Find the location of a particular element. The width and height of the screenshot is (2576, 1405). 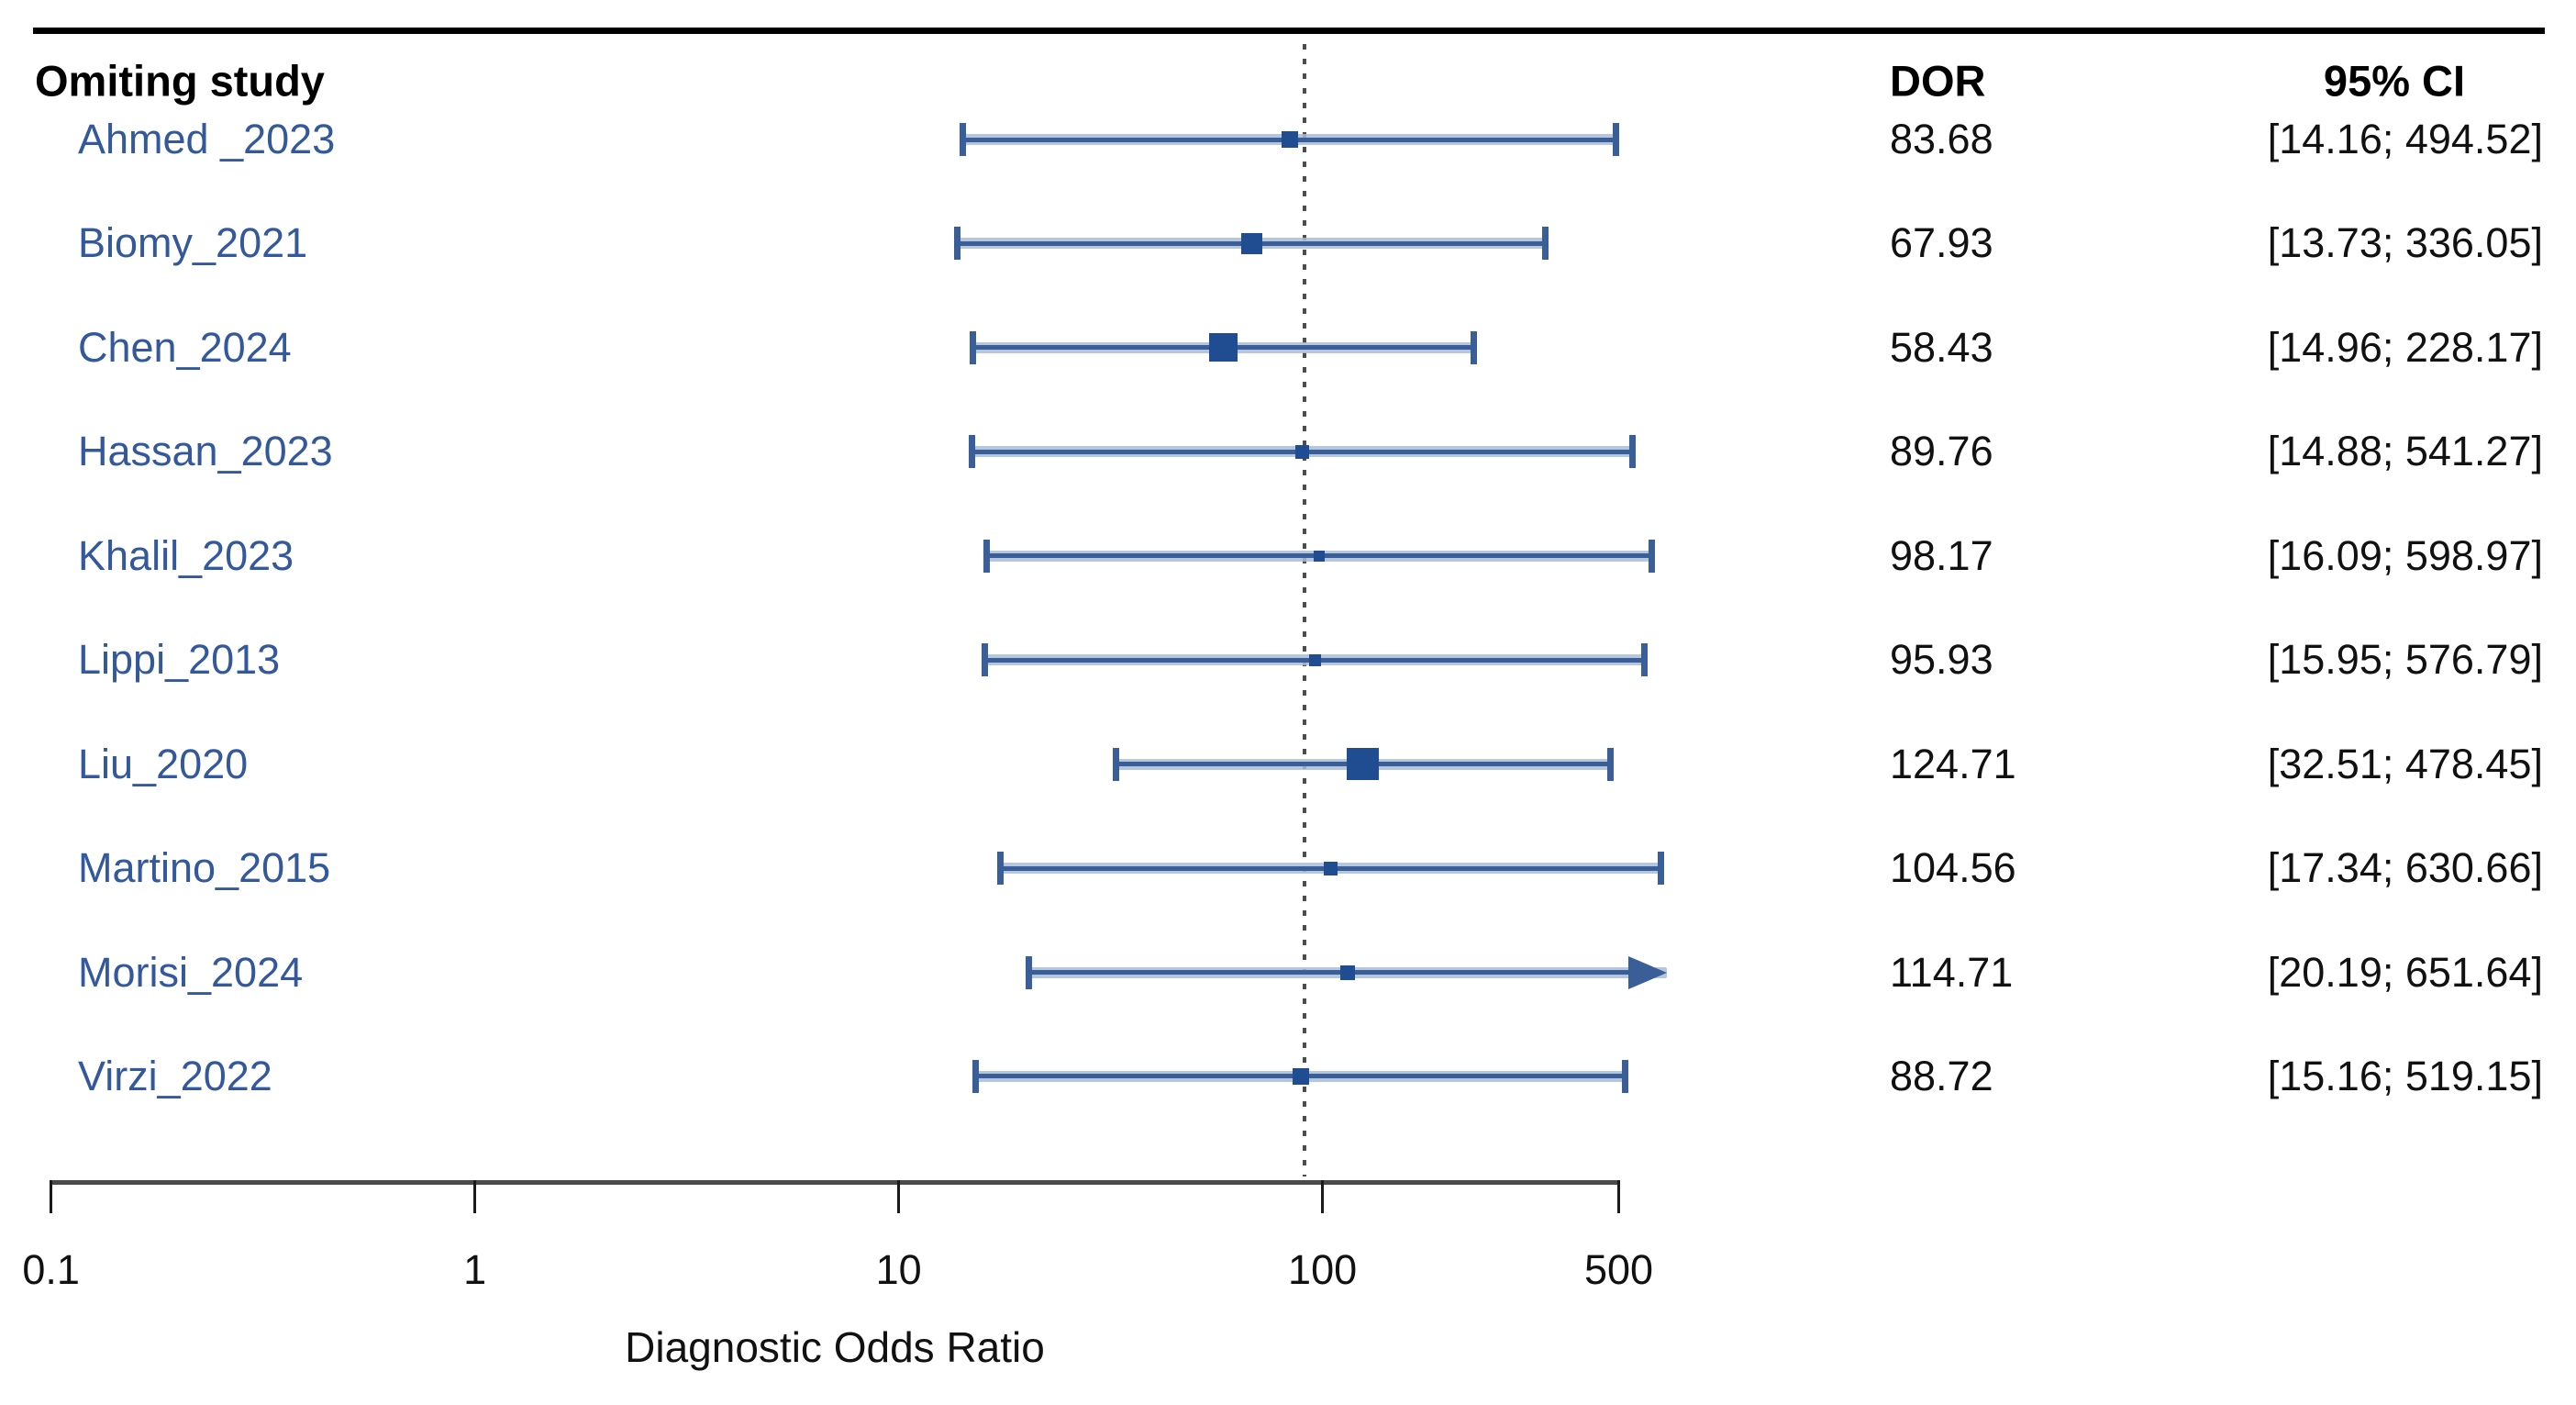

dor-value: 124.71 is located at coordinates (1953, 763).